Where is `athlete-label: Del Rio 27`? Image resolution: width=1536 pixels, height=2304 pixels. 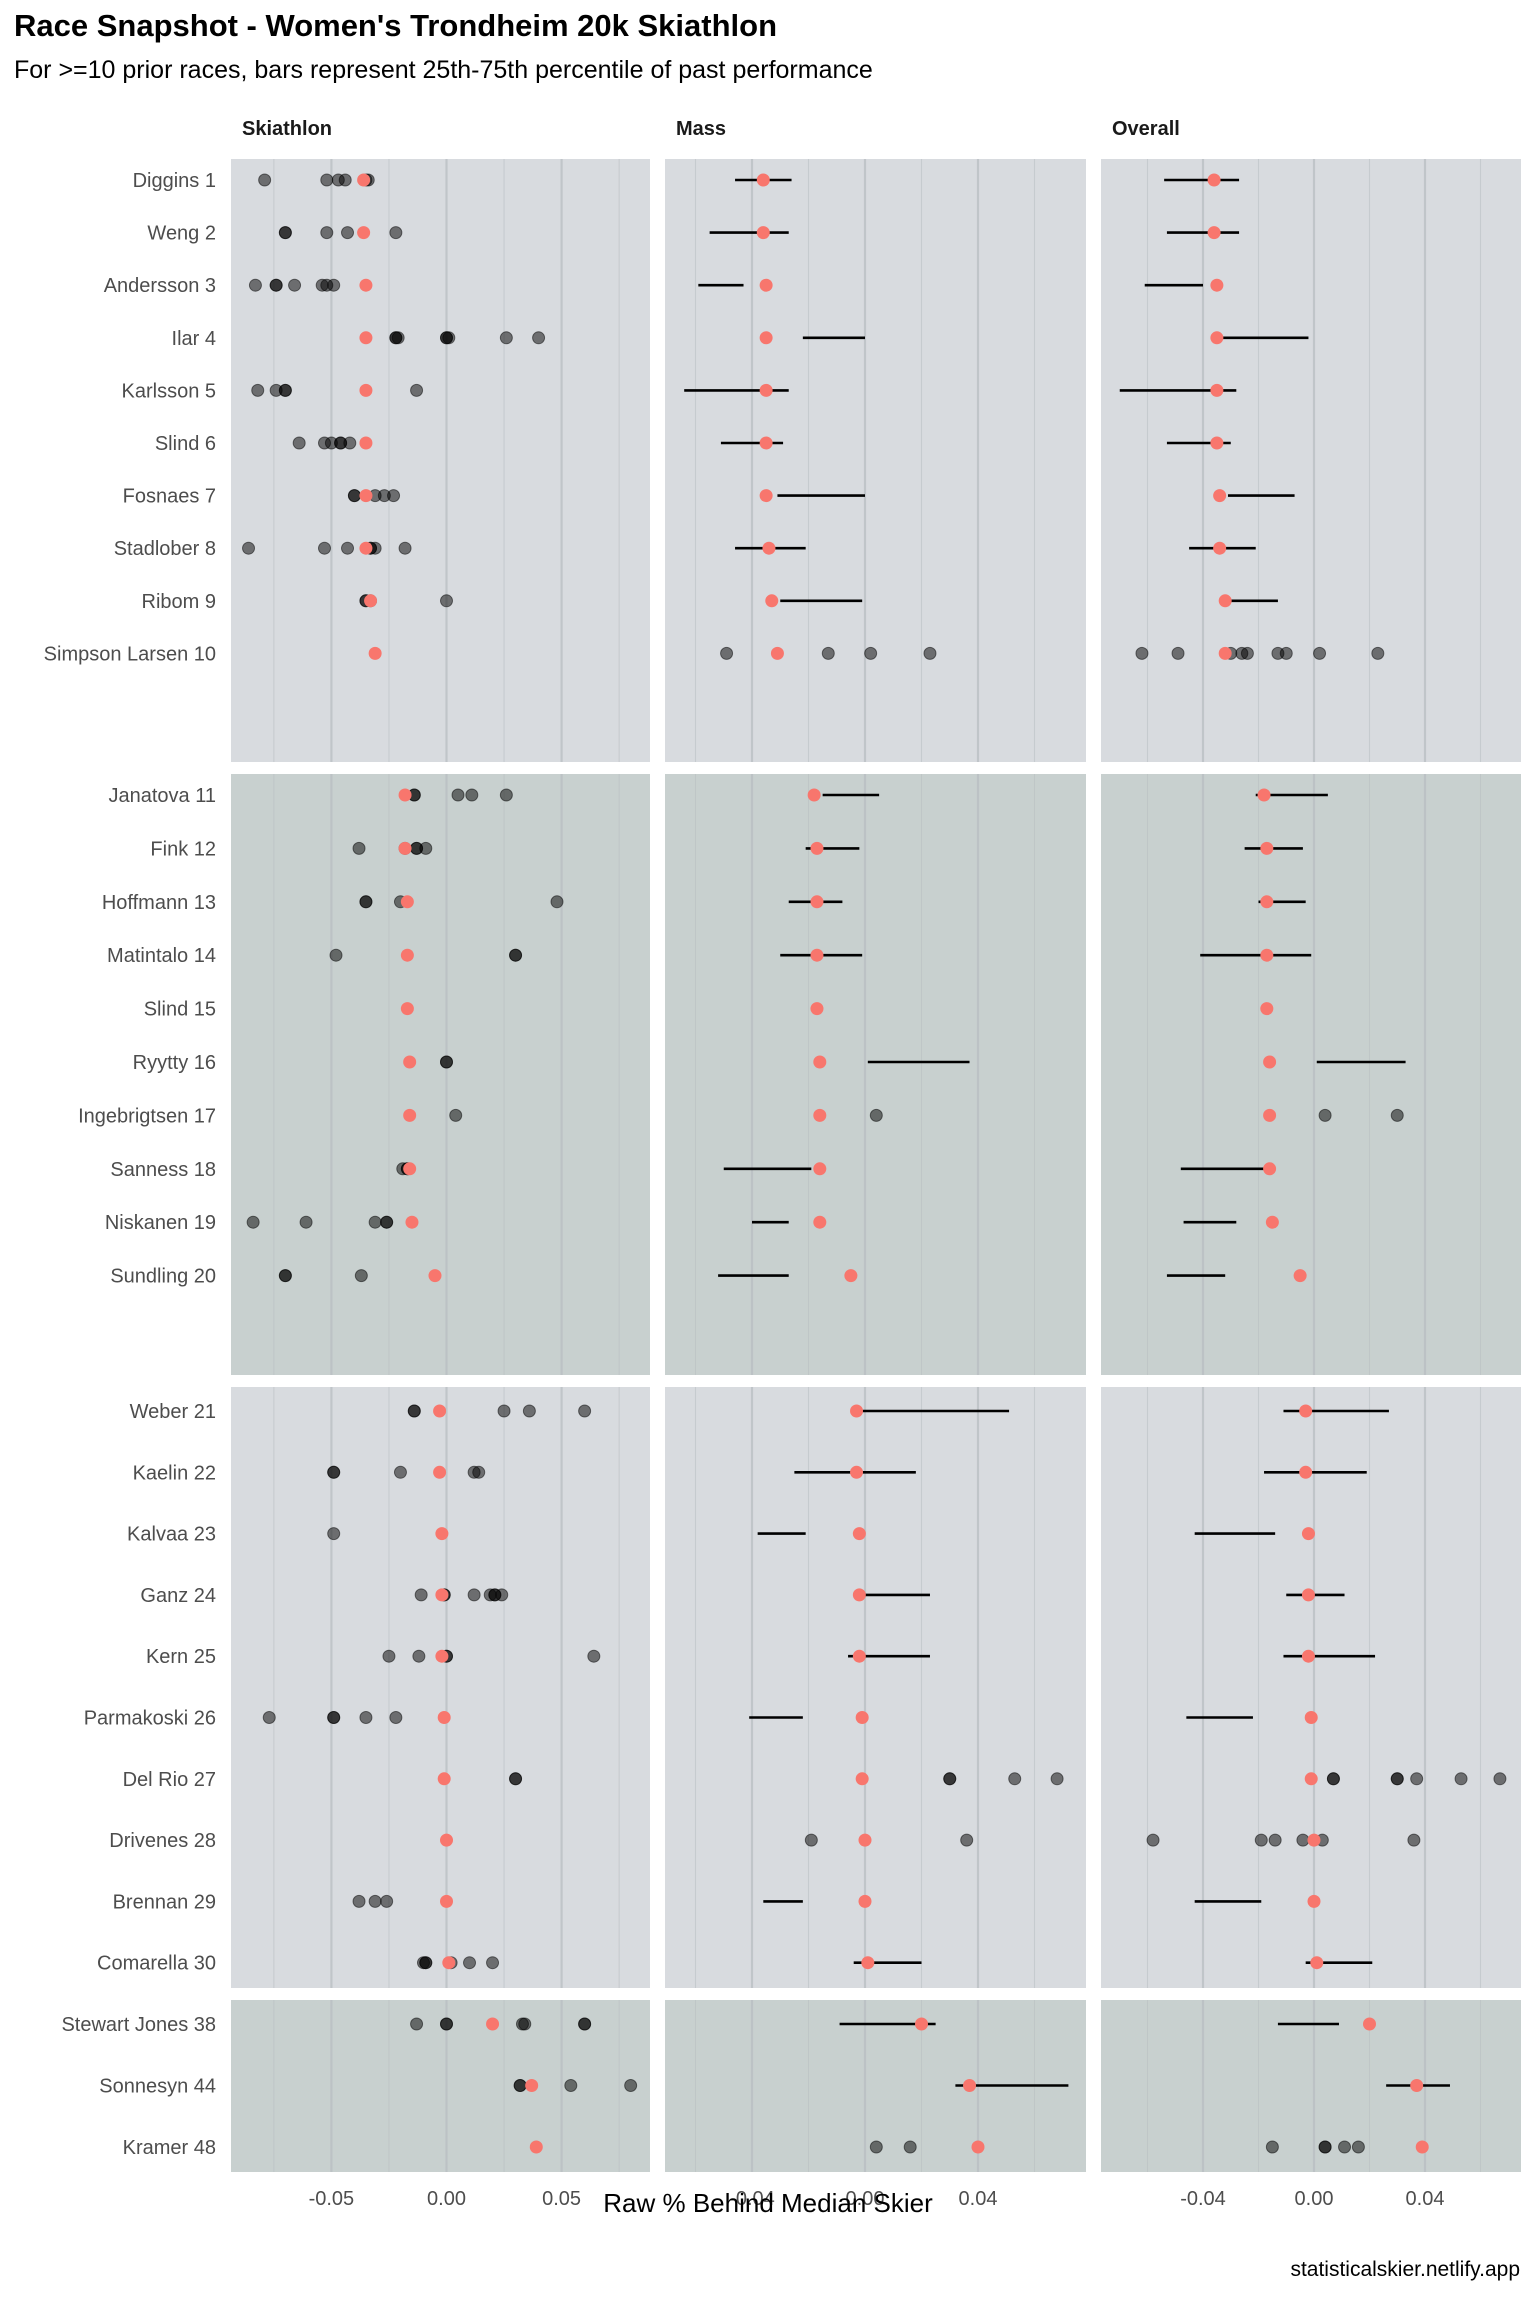
athlete-label: Del Rio 27 is located at coordinates (169, 1780).